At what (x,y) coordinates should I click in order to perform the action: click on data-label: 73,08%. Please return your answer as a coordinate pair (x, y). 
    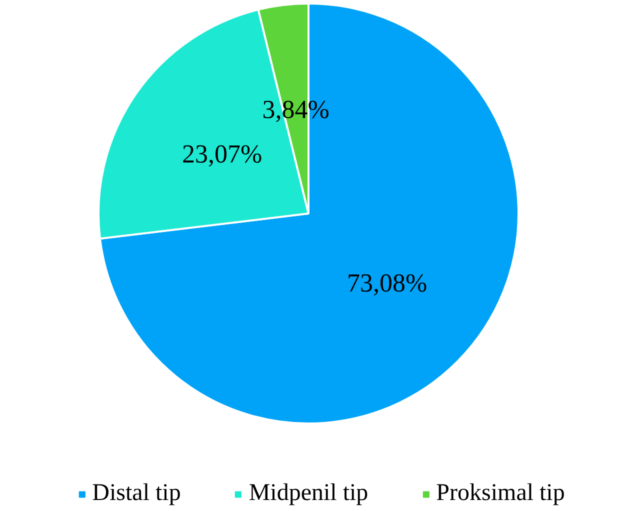
    Looking at the image, I should click on (387, 283).